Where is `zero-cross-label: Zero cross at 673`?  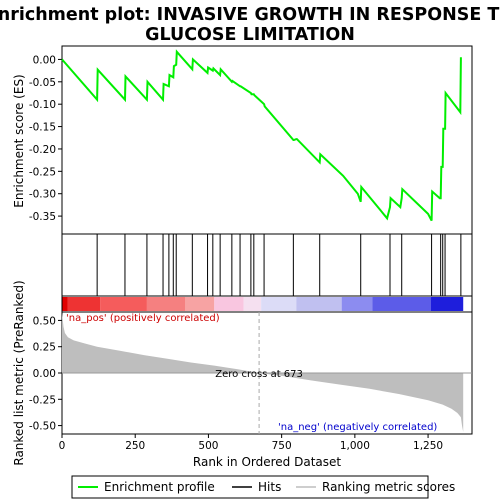
zero-cross-label: Zero cross at 673 is located at coordinates (259, 374).